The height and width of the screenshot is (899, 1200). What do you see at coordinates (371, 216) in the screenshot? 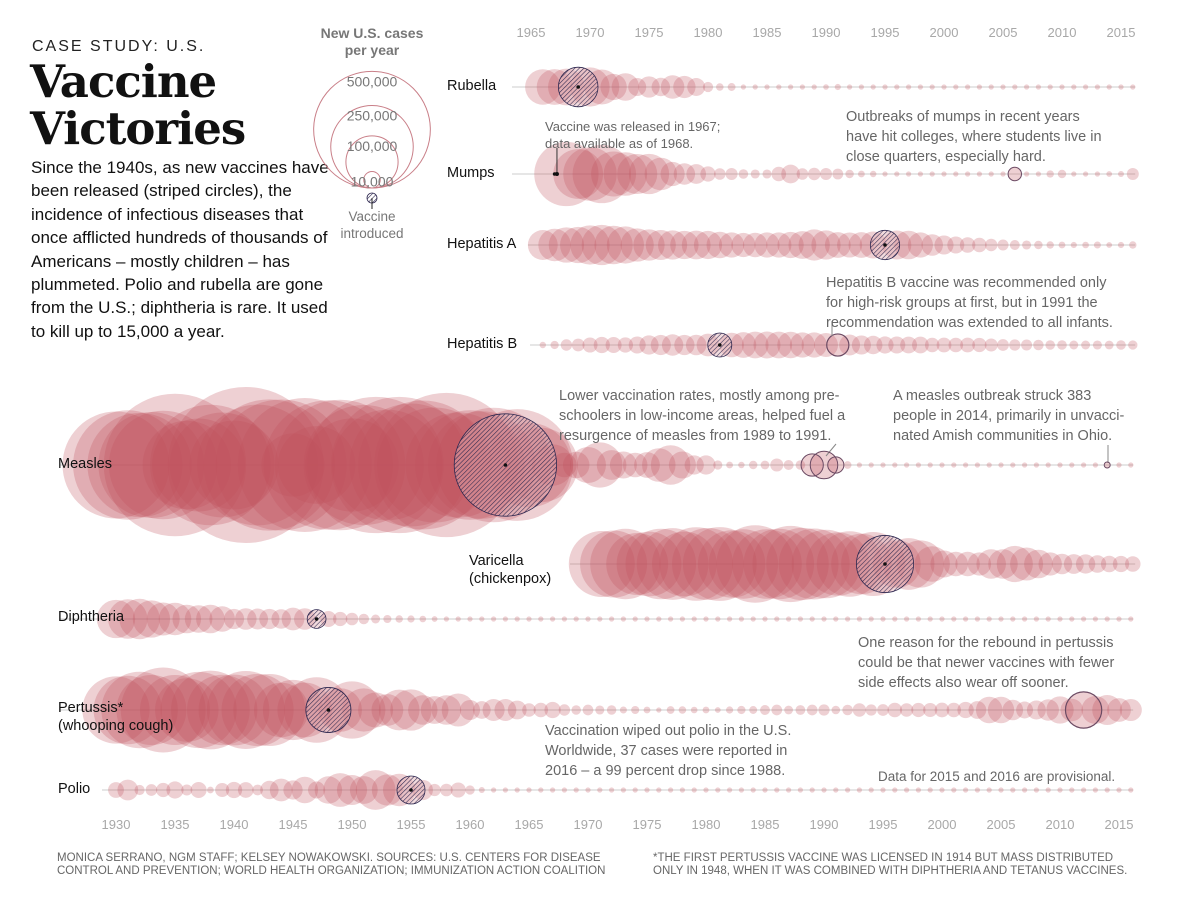
I see `legend-vaccine-label: Vaccine` at bounding box center [371, 216].